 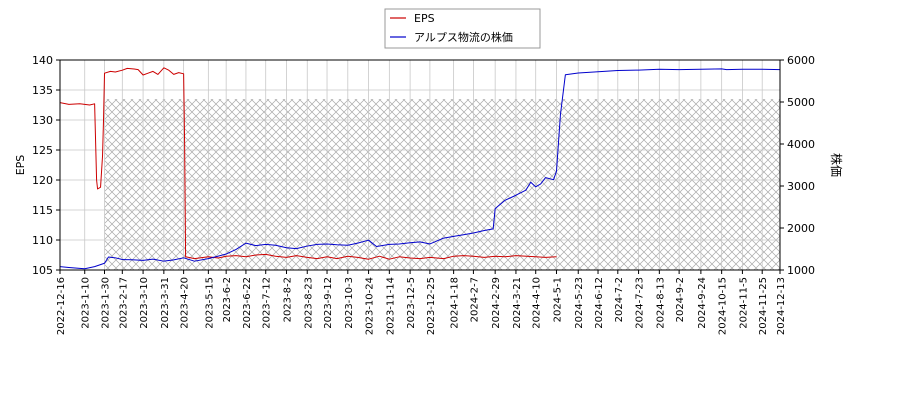 What do you see at coordinates (680, 299) in the screenshot?
I see `x-tick-label: 2024-9-2` at bounding box center [680, 299].